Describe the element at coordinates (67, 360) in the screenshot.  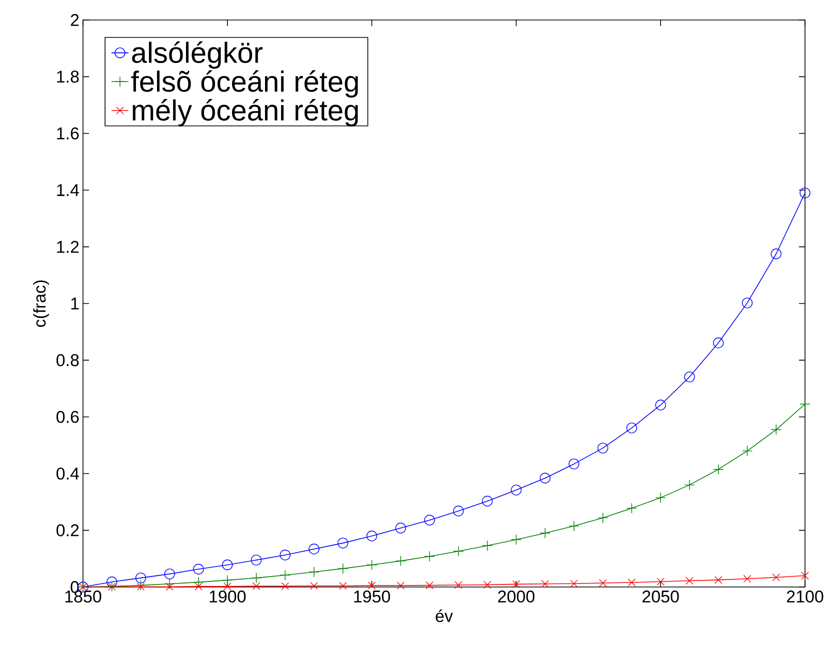
I see `y-tick-label: 0.8` at that location.